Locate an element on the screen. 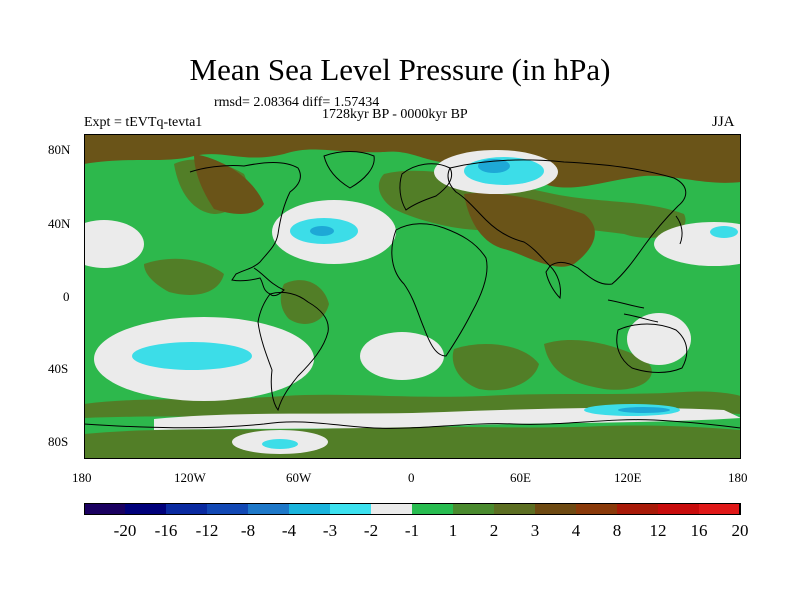 This screenshot has width=800, height=600. lat-tick-80n: 80N is located at coordinates (59, 149).